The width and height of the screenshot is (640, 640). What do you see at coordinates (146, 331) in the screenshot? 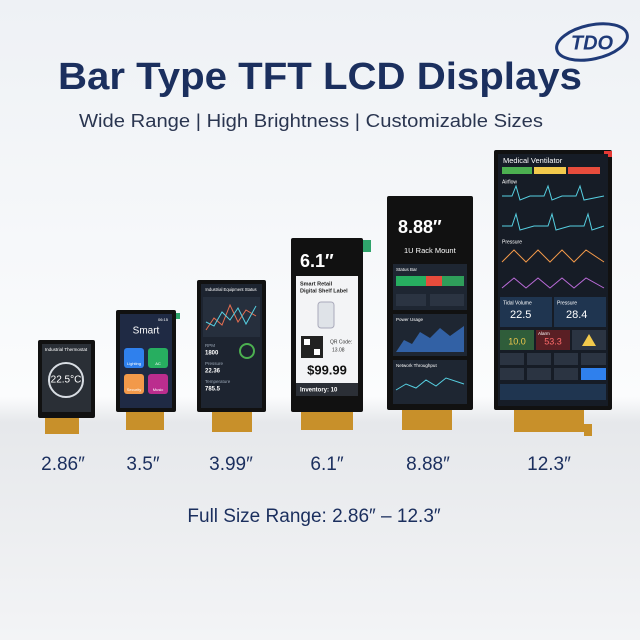
I see `screen-text: Smart` at bounding box center [146, 331].